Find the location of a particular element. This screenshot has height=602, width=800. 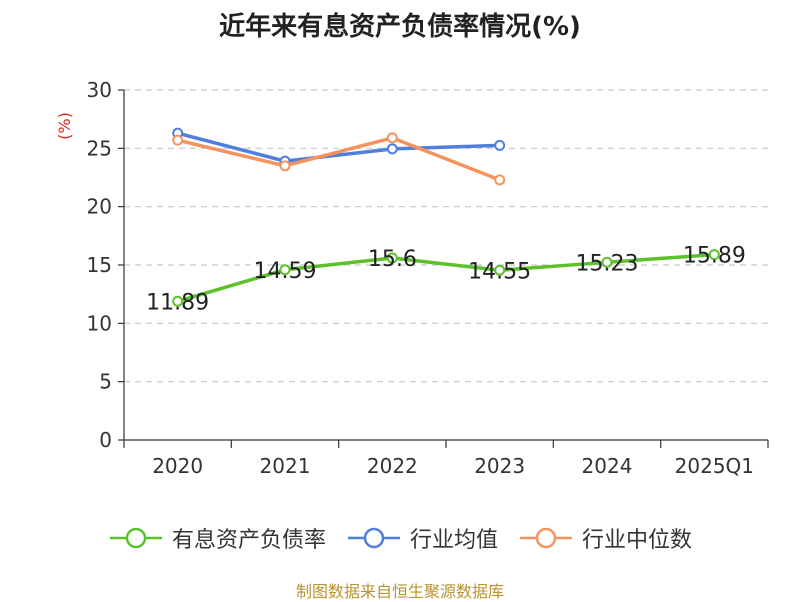

legend-item: 行业均值 is located at coordinates (422, 538).